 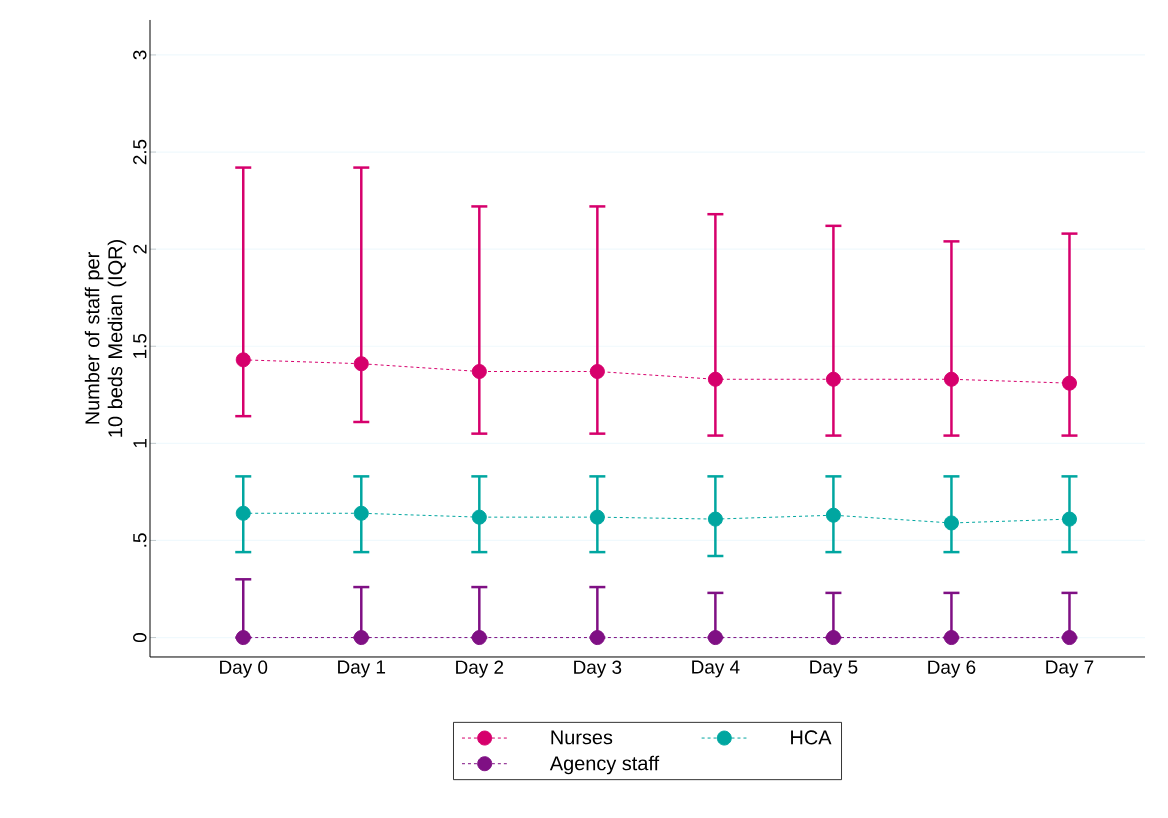 What do you see at coordinates (140, 345) in the screenshot?
I see `y-tick-label: 1.5` at bounding box center [140, 345].